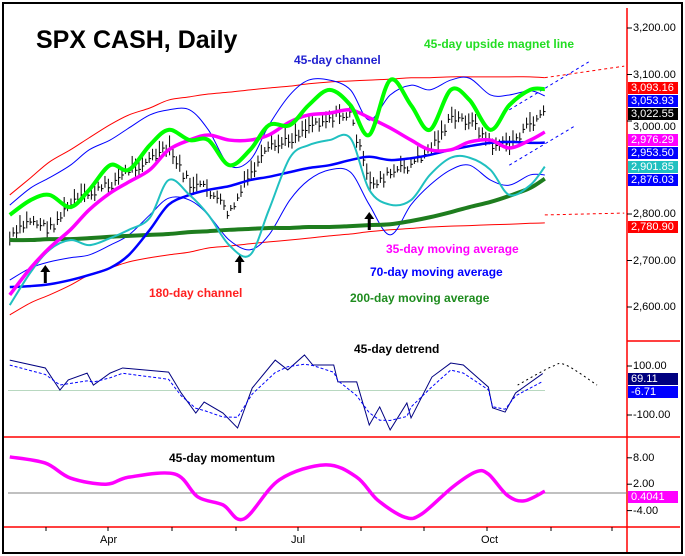 Image resolution: width=685 pixels, height=556 pixels. I want to click on label-momentum: 45-day momentum, so click(222, 458).